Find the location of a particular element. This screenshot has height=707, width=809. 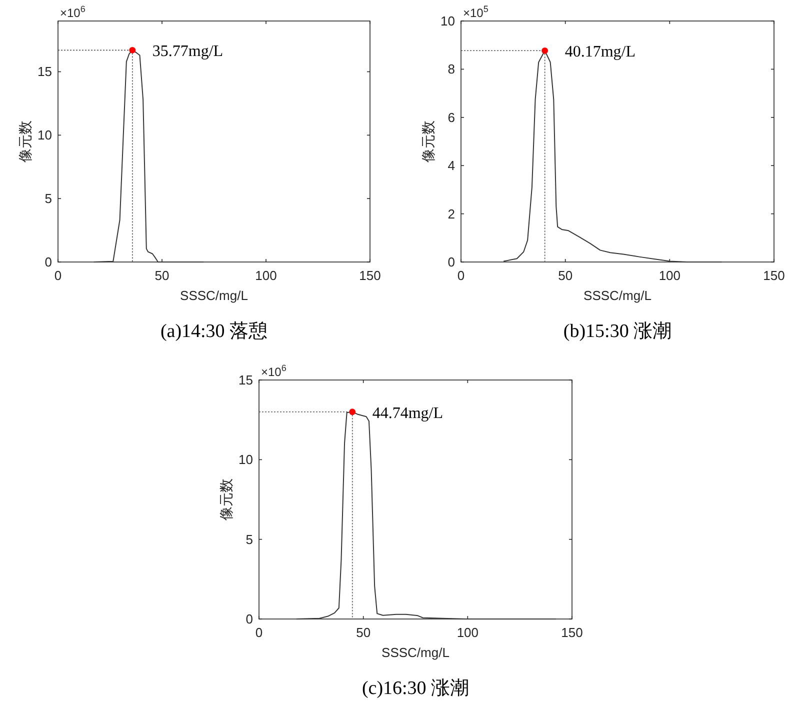

title: (c)16:30 涨潮 is located at coordinates (416, 688).